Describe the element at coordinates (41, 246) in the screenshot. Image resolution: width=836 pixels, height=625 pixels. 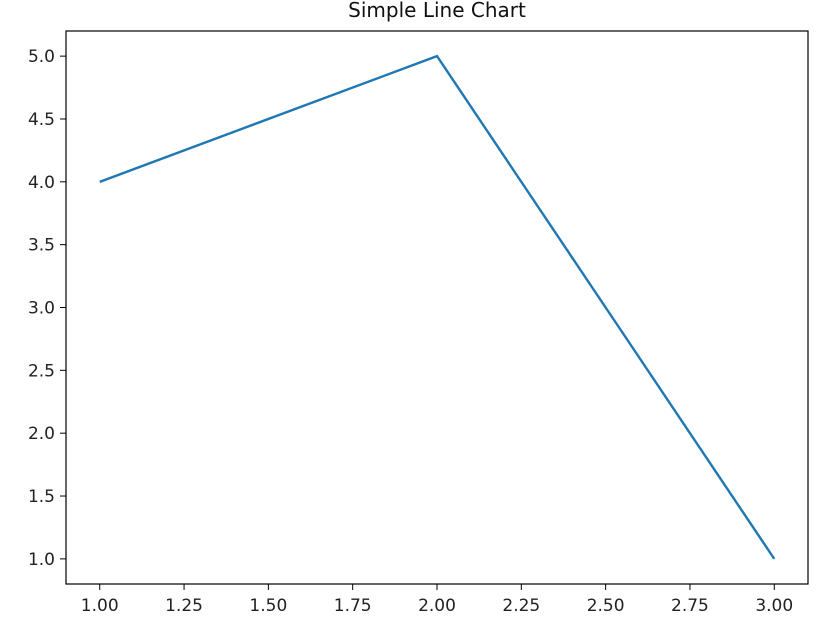
I see `y-tick-label: 3.5` at that location.